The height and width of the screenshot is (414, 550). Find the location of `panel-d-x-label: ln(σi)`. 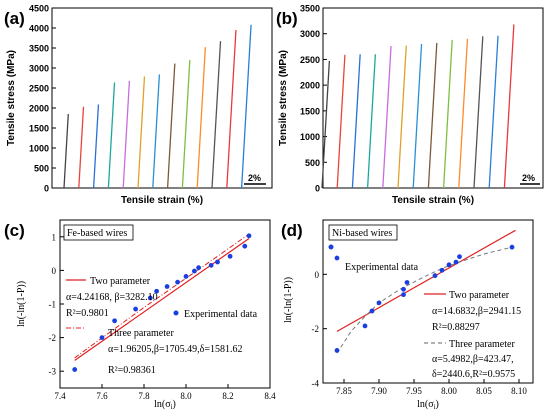

panel-d-x-label: ln(σi) is located at coordinates (428, 405).